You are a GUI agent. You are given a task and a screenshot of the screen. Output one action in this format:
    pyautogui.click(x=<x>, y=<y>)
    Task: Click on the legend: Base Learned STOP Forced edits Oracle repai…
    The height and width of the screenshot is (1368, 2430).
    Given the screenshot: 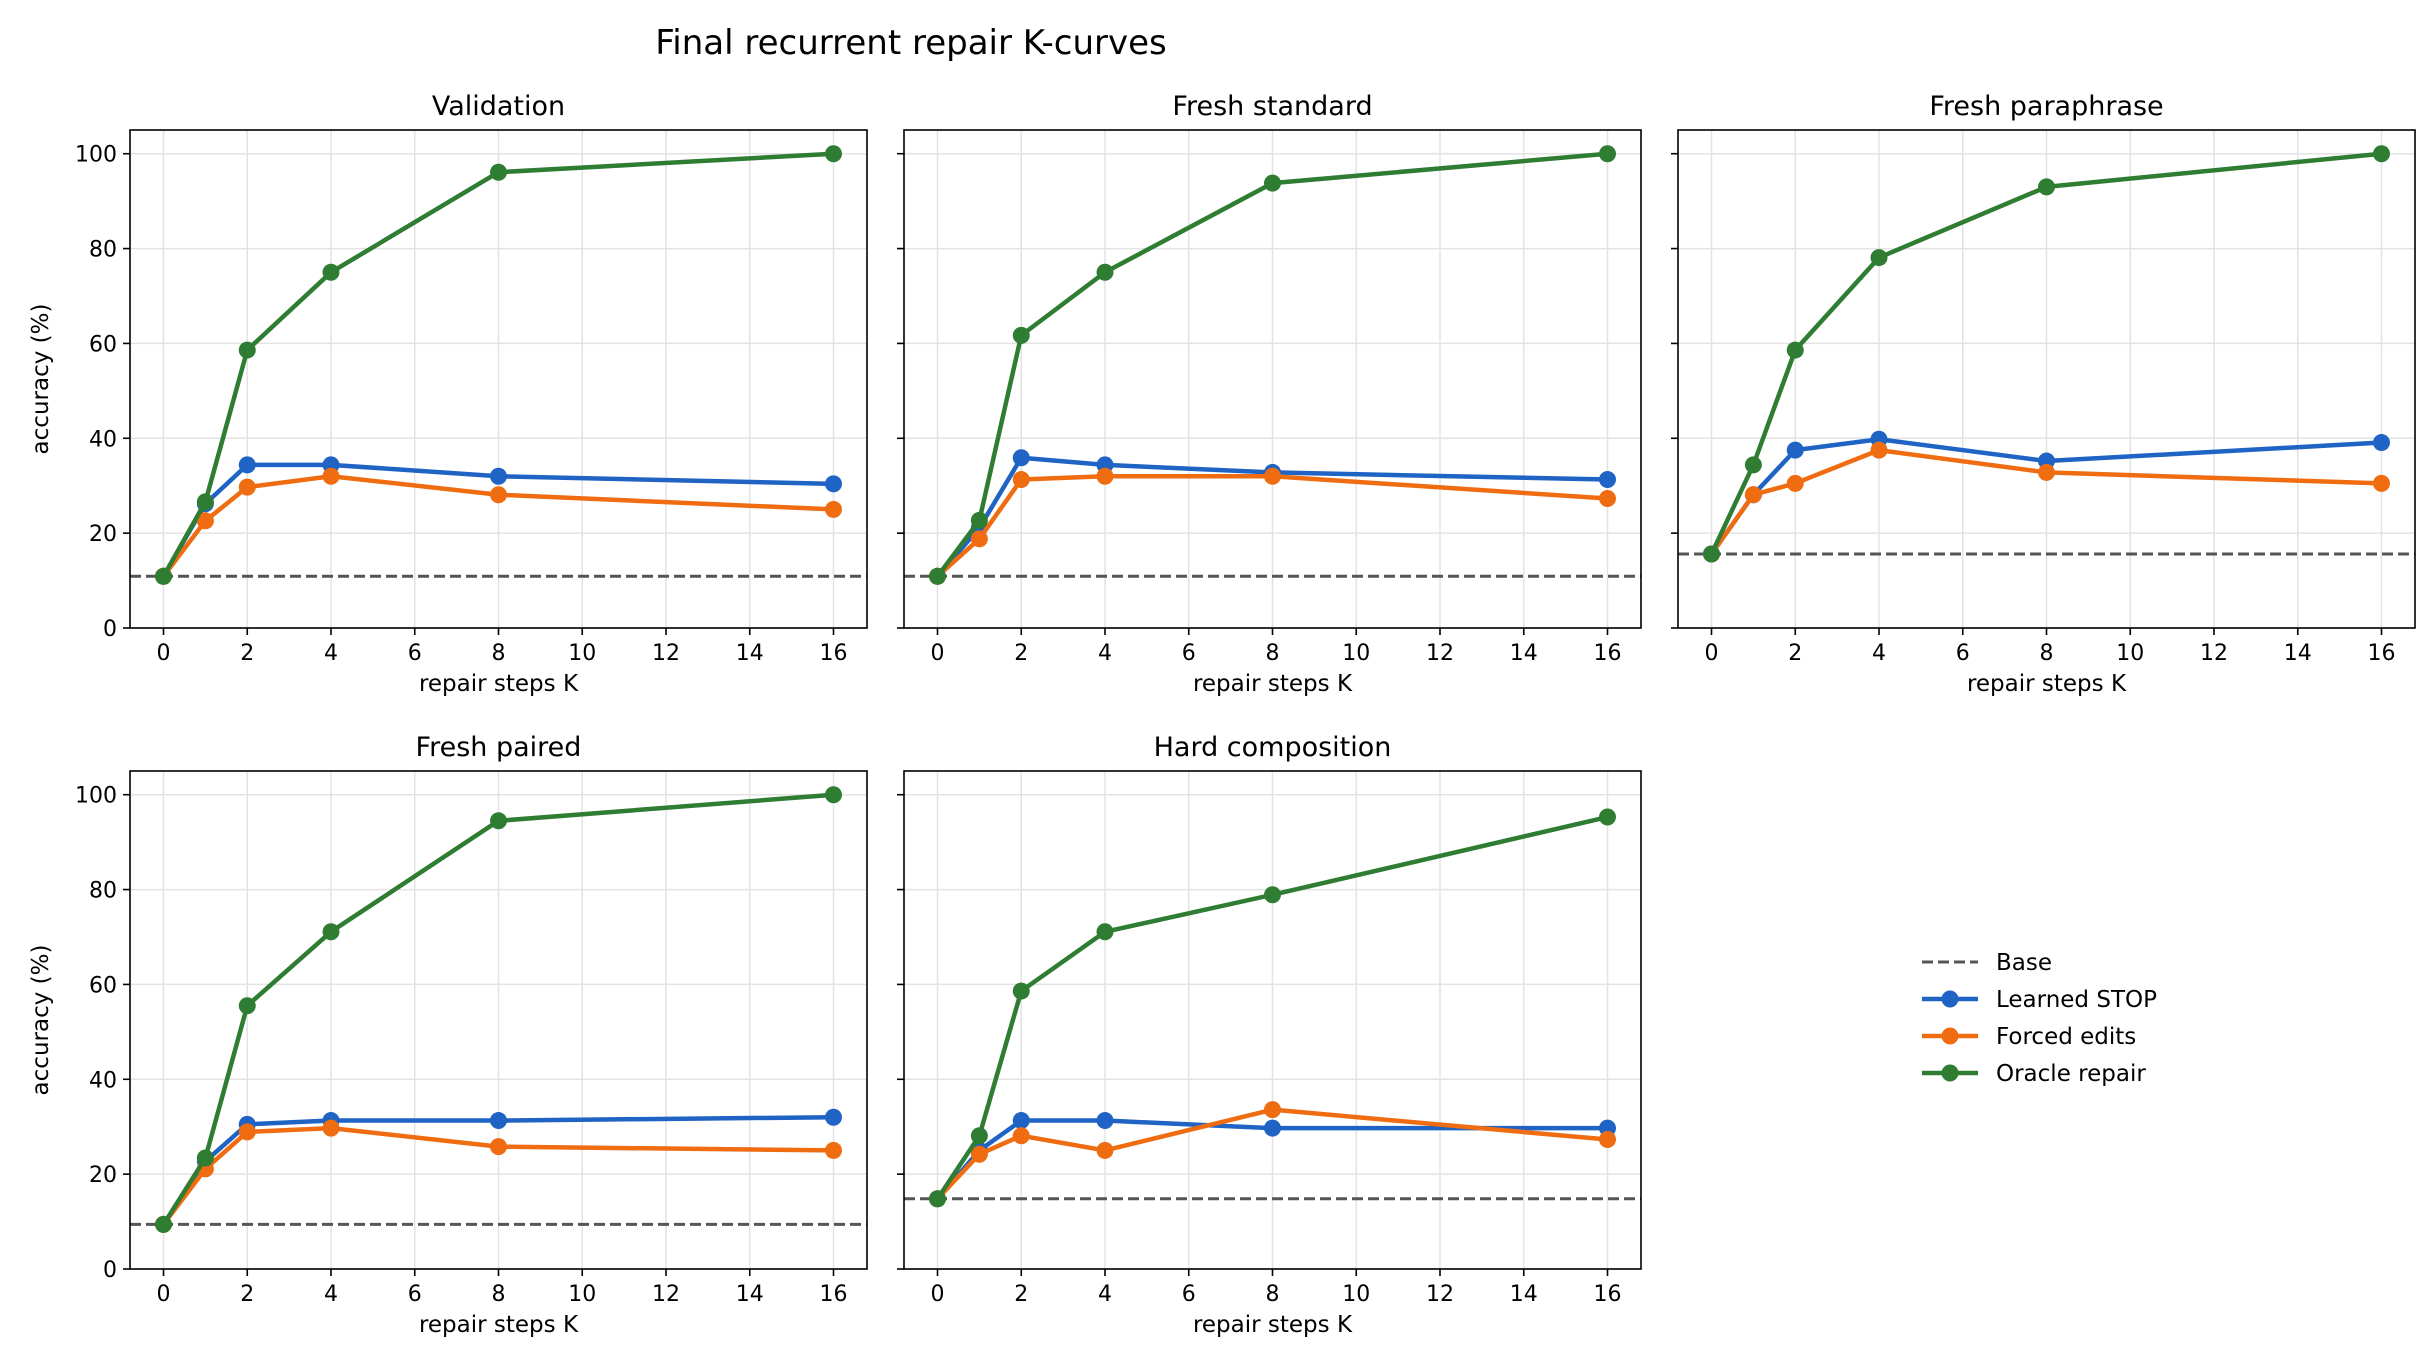 What is the action you would take?
    pyautogui.click(x=2039, y=1018)
    